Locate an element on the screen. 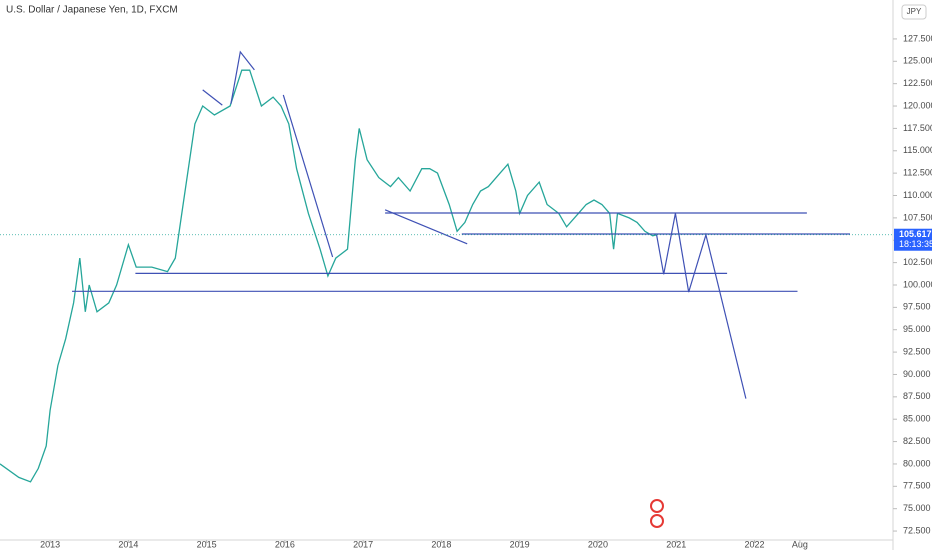  countdown-label: 18:13:35 is located at coordinates (915, 244).